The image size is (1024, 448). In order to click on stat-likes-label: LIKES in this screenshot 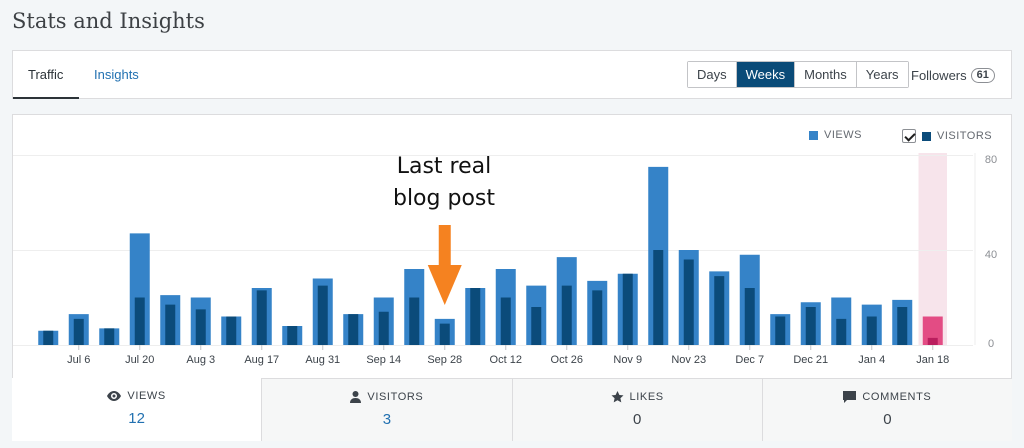, I will do `click(646, 397)`.